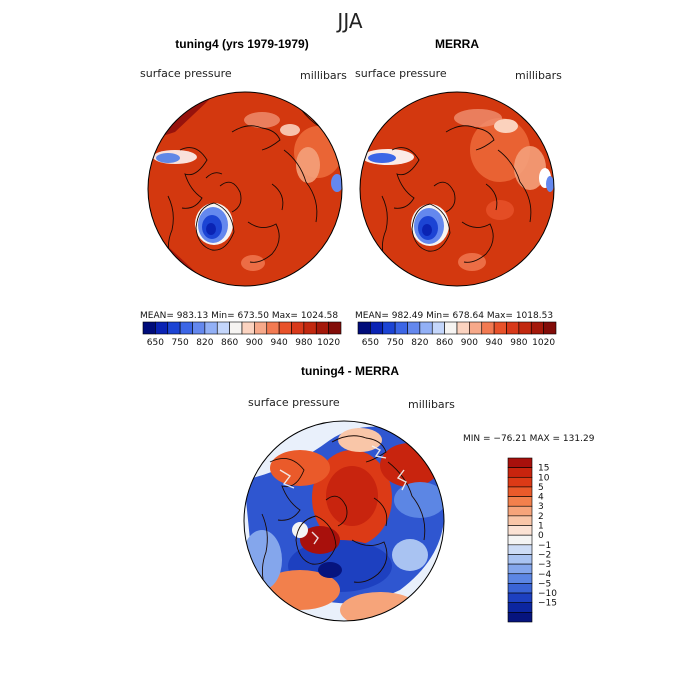 This screenshot has width=700, height=700. Describe the element at coordinates (241, 44) in the screenshot. I see `panel-title: tuning4 (yrs 1979-1979)` at that location.